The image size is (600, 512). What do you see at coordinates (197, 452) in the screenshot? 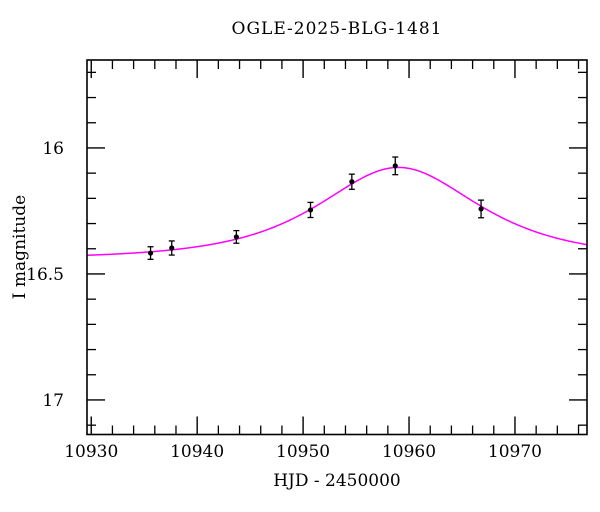
I see `x-tick-label: 10940` at bounding box center [197, 452].